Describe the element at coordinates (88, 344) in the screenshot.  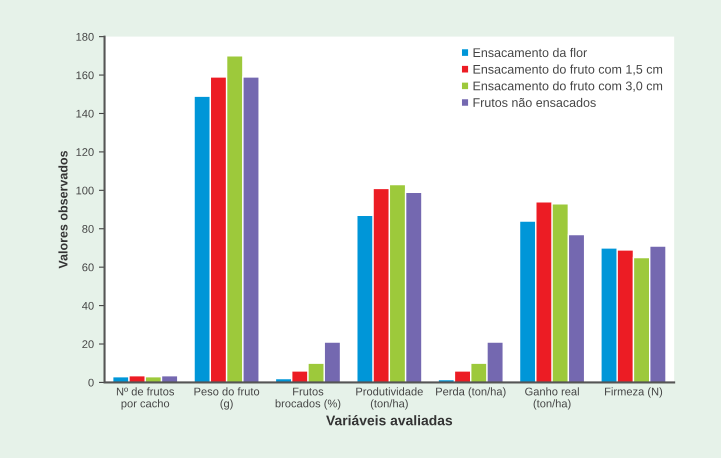
I see `y-tick-label: 20` at that location.